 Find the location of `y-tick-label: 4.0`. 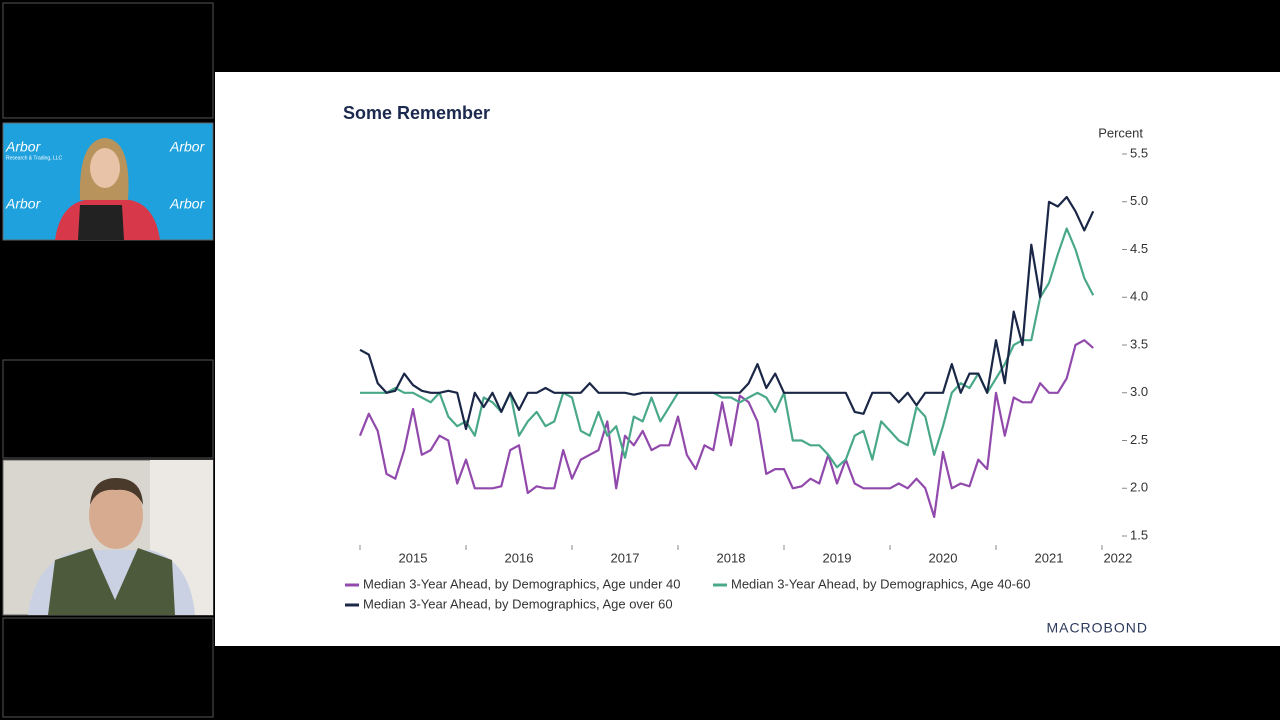

y-tick-label: 4.0 is located at coordinates (1139, 296).